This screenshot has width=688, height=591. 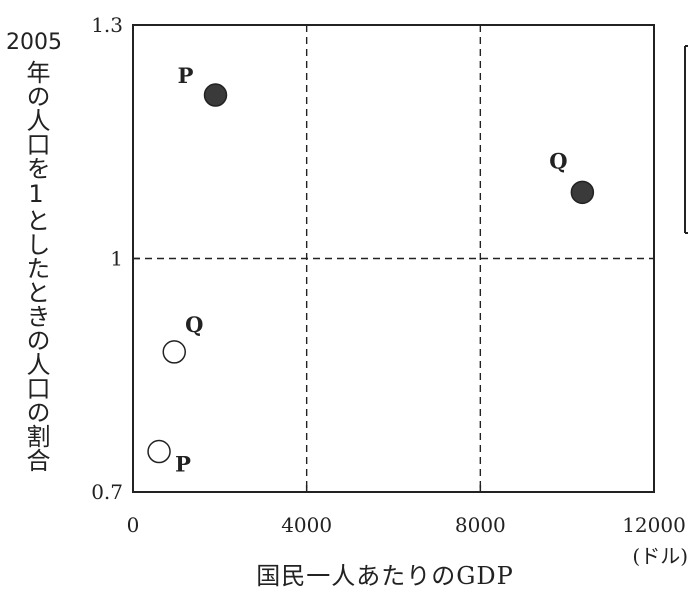 I want to click on y-axis-label-year: 2005, so click(x=34, y=42).